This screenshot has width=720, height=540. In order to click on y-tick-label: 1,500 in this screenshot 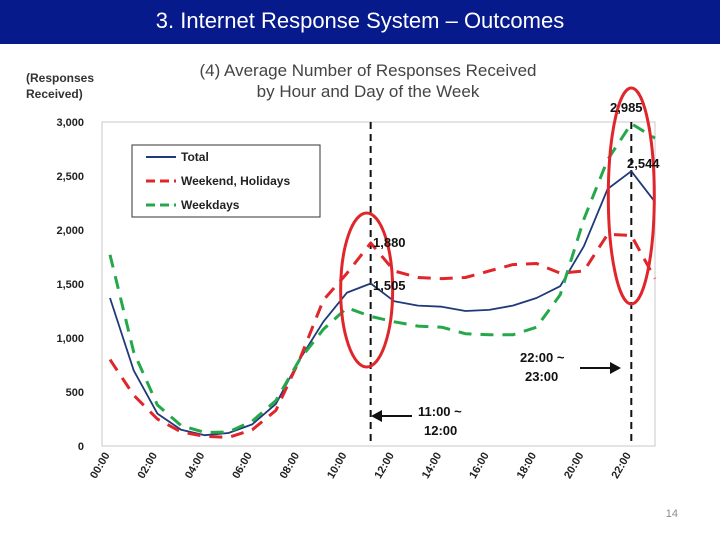, I will do `click(70, 285)`.